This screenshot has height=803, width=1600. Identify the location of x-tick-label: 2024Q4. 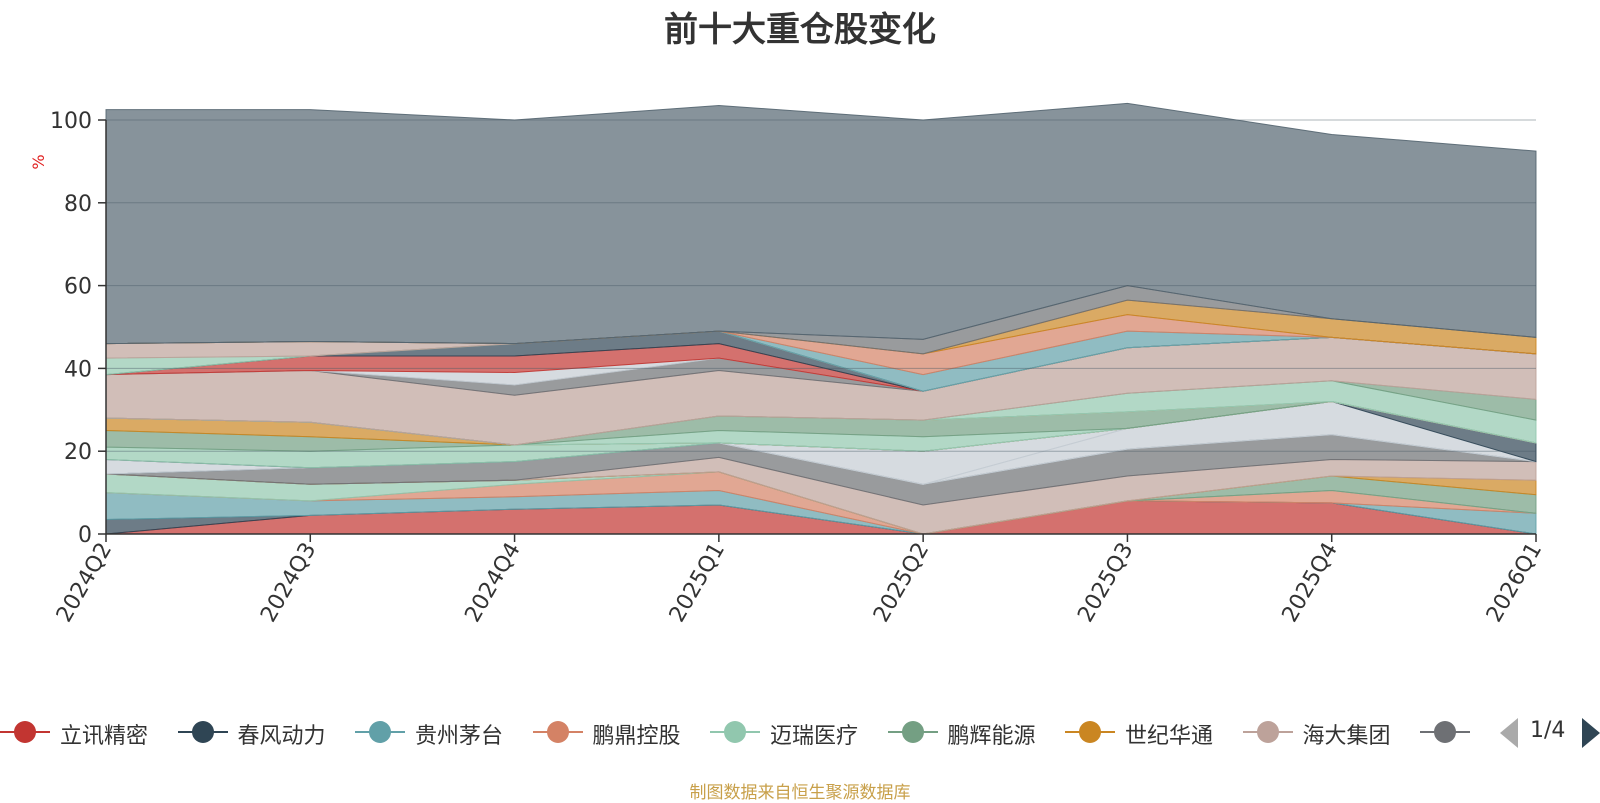
(492, 583).